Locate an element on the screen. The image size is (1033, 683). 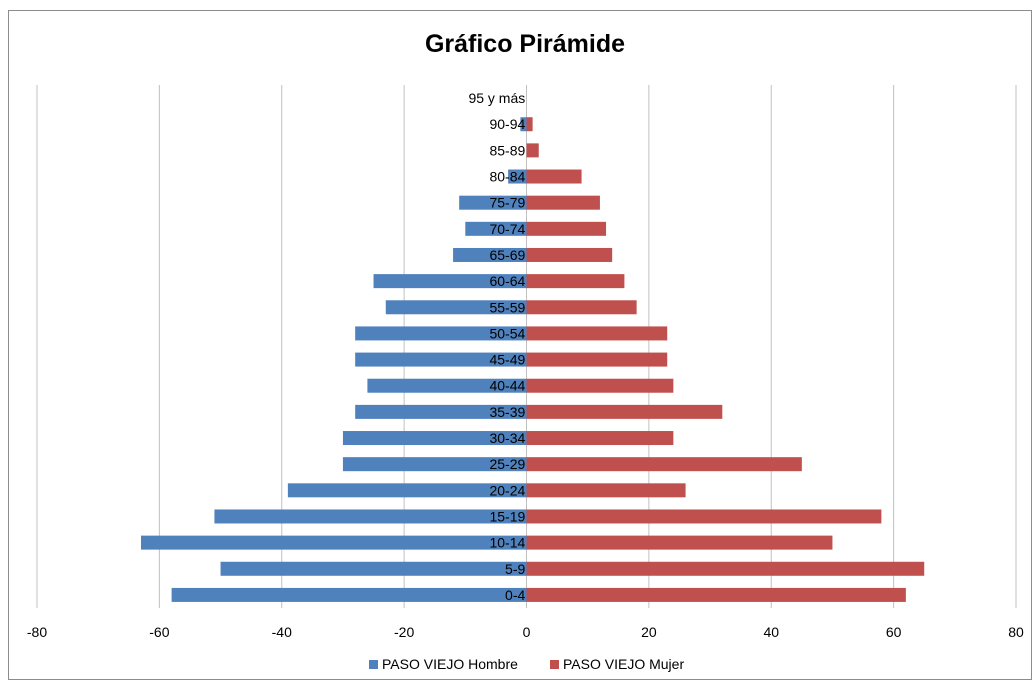
x-tick-label: -20 is located at coordinates (404, 632).